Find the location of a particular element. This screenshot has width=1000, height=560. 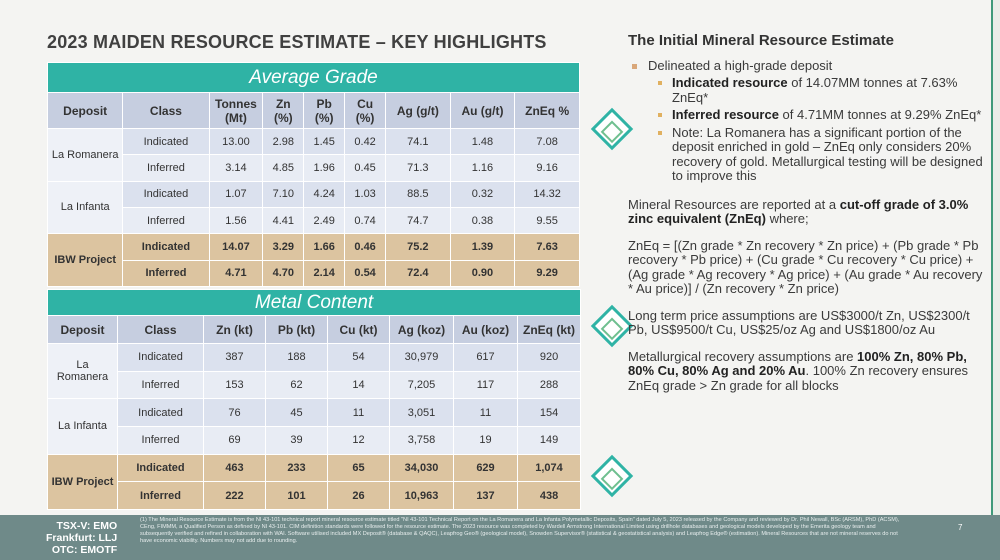

cell: 4.85 is located at coordinates (283, 168).